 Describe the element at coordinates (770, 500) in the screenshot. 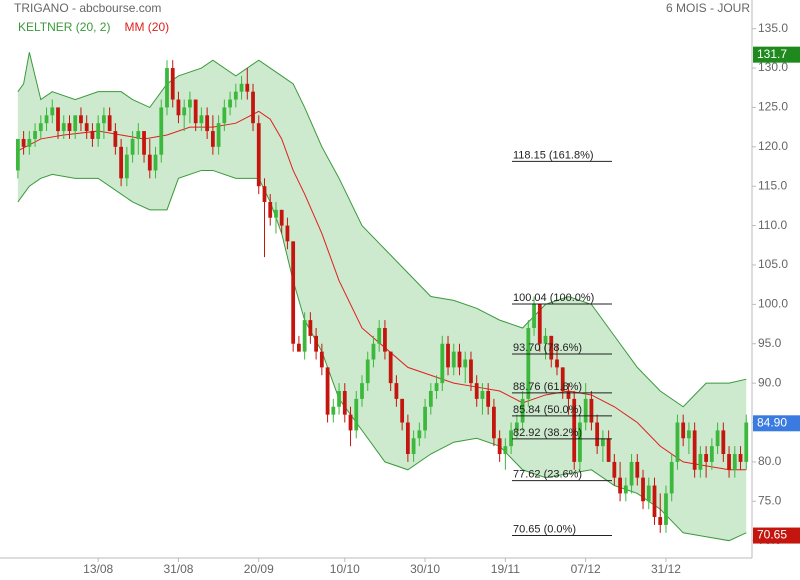

I see `y-tick-label: 75.0` at that location.